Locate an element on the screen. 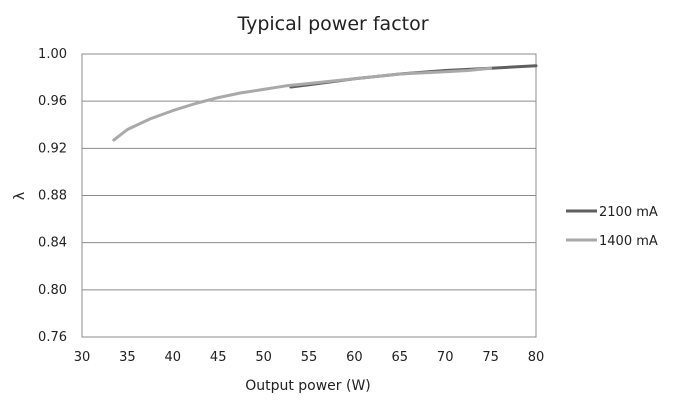  x-tick-labels: 30 35 40 45 50 55 60 65 70 75 80 is located at coordinates (309, 357).